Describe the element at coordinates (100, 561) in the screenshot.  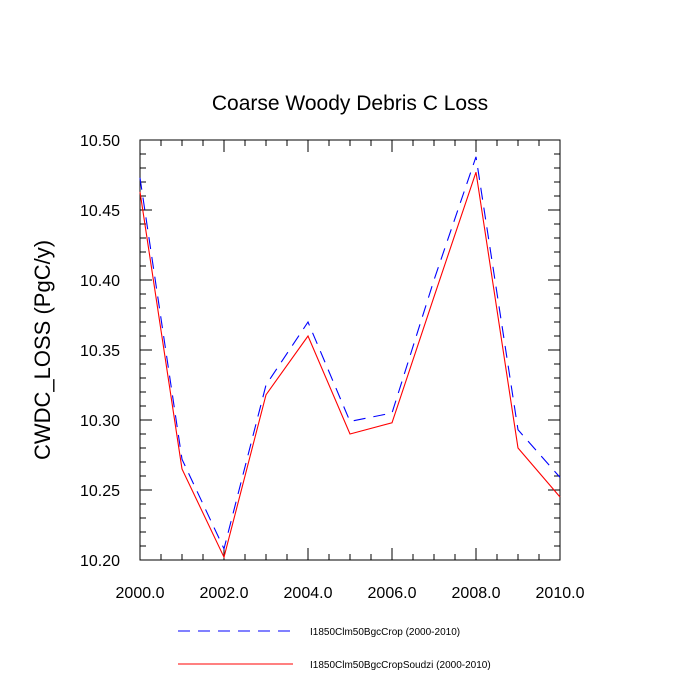
I see `y-tick-label: 10.20` at that location.